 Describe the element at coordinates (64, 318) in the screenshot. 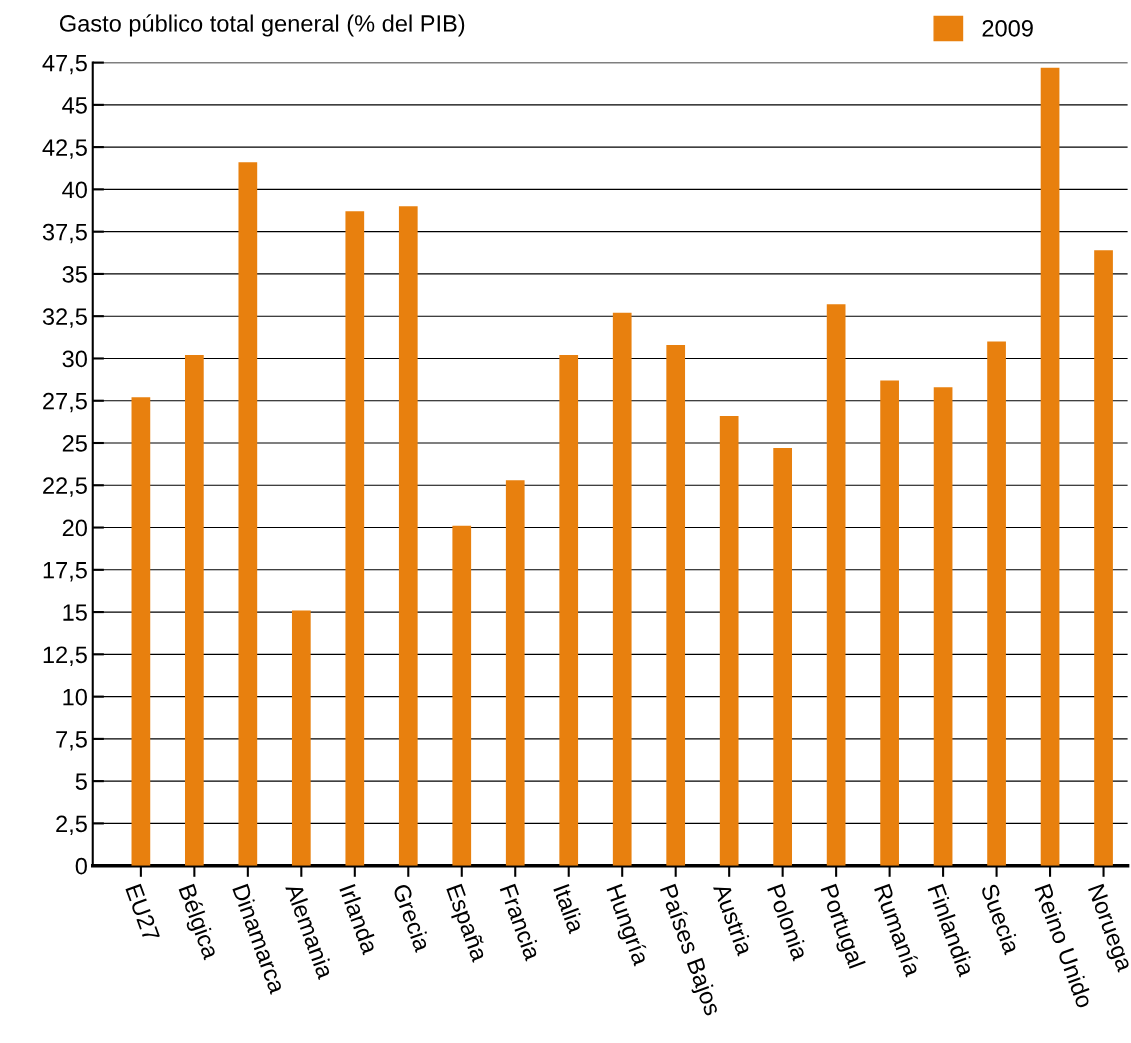

I see `y-tick-label: 32,5` at that location.